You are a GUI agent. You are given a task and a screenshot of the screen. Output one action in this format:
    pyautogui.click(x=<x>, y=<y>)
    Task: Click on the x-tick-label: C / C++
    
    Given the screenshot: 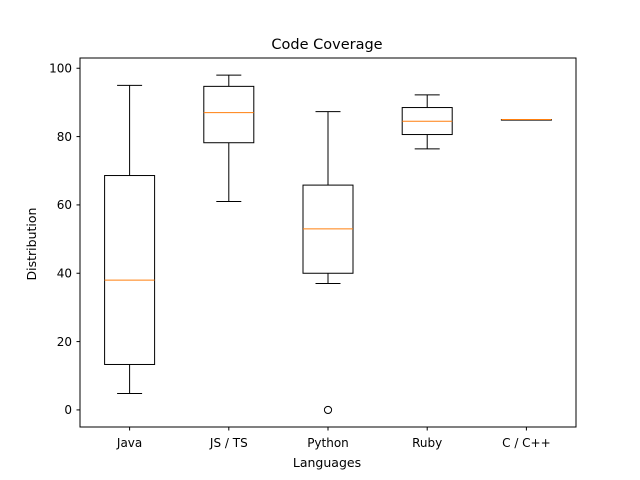 What is the action you would take?
    pyautogui.click(x=526, y=443)
    